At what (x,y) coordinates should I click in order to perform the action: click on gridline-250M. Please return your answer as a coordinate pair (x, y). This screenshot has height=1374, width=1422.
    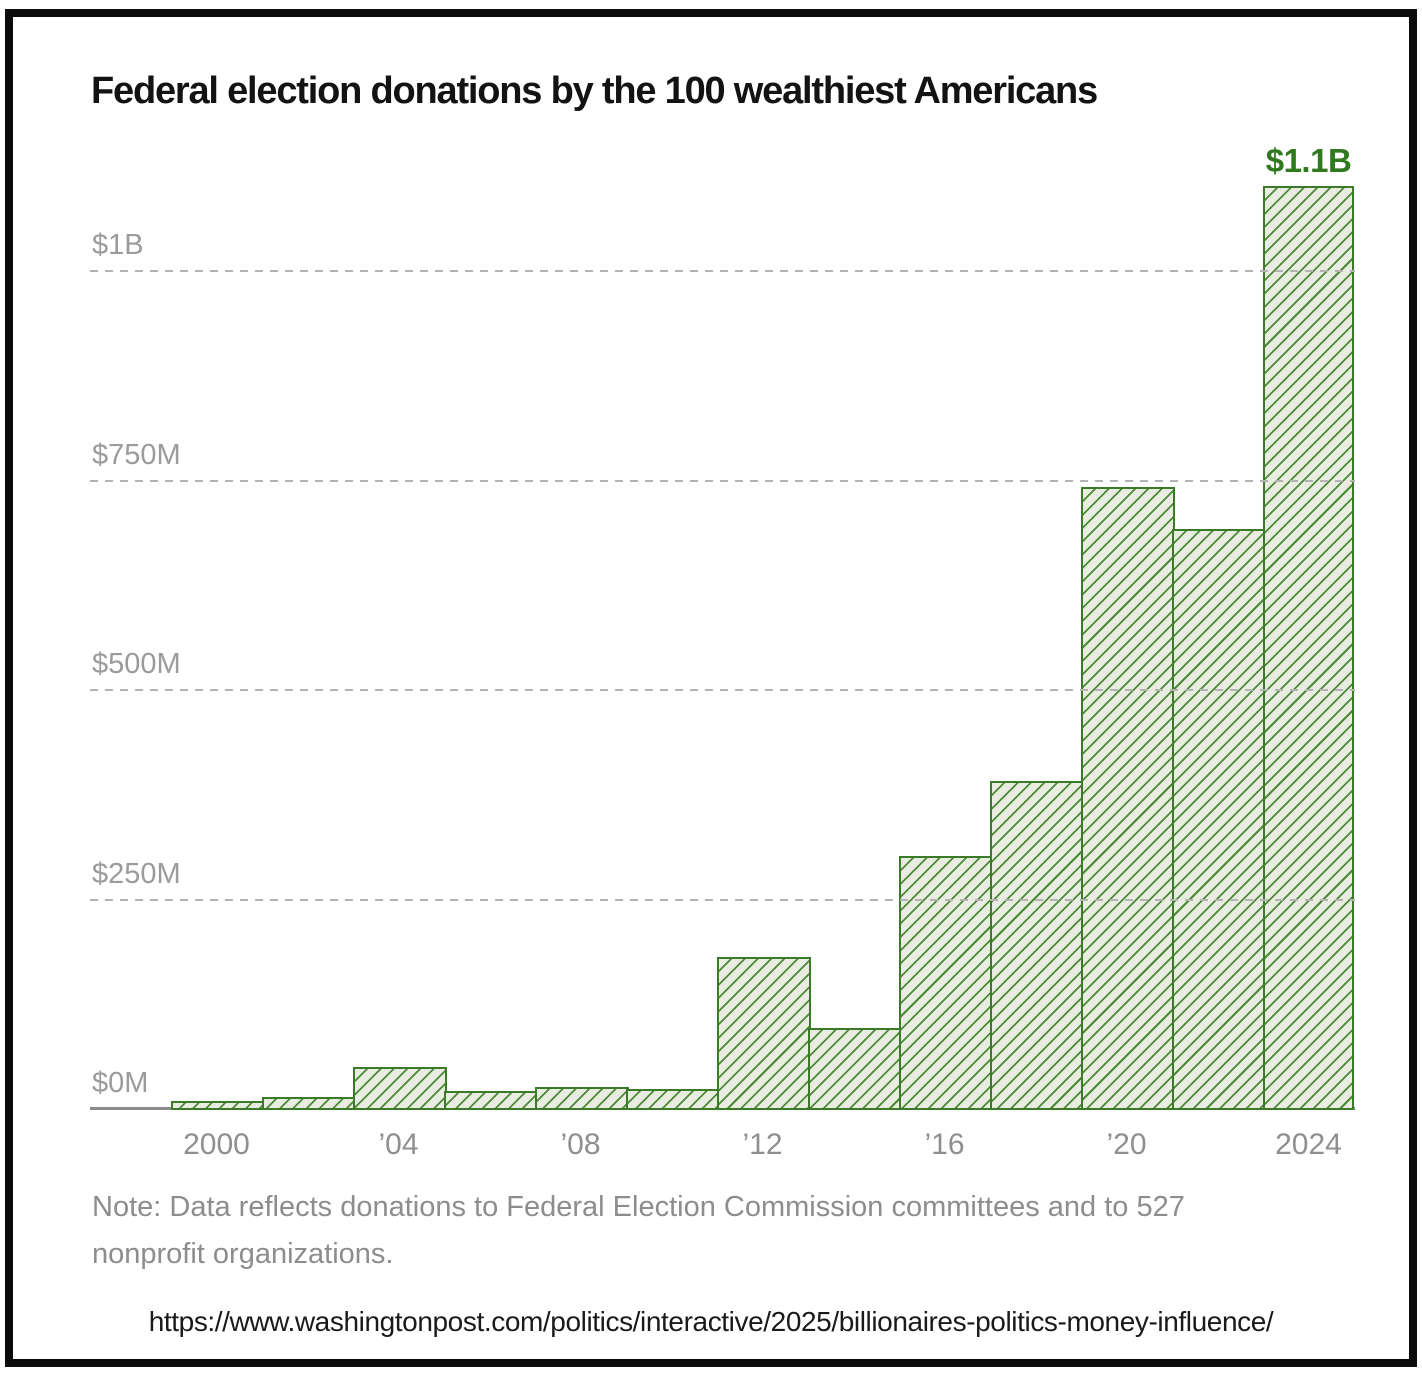
    Looking at the image, I should click on (722, 899).